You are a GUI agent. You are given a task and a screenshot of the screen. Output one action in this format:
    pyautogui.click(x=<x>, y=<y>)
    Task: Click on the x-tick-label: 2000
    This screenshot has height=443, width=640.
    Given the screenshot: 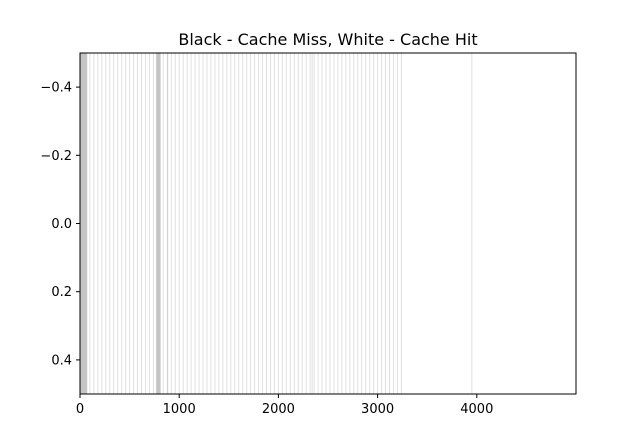 What is the action you would take?
    pyautogui.click(x=278, y=409)
    